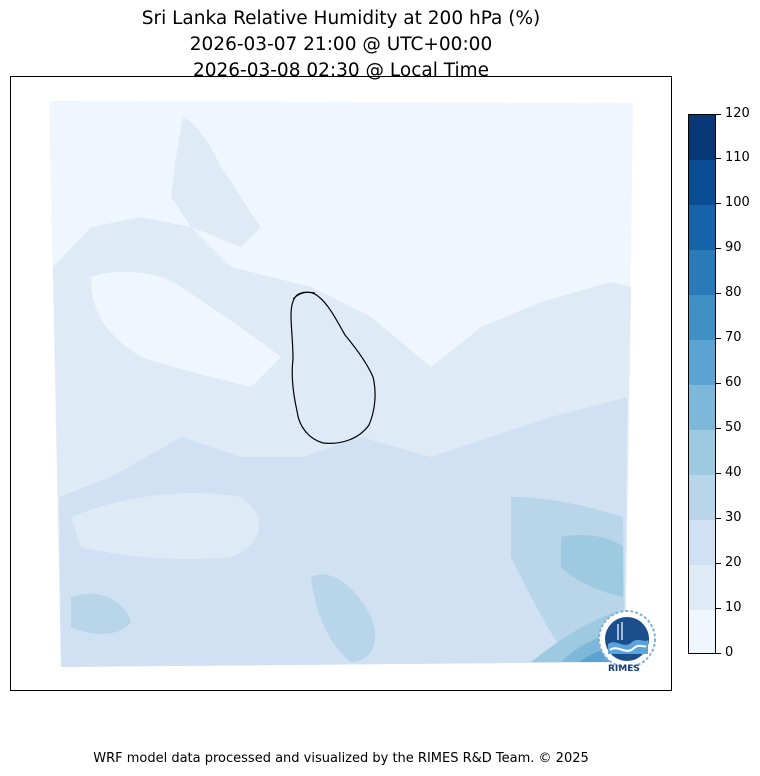  I want to click on colorbar, so click(702, 384).